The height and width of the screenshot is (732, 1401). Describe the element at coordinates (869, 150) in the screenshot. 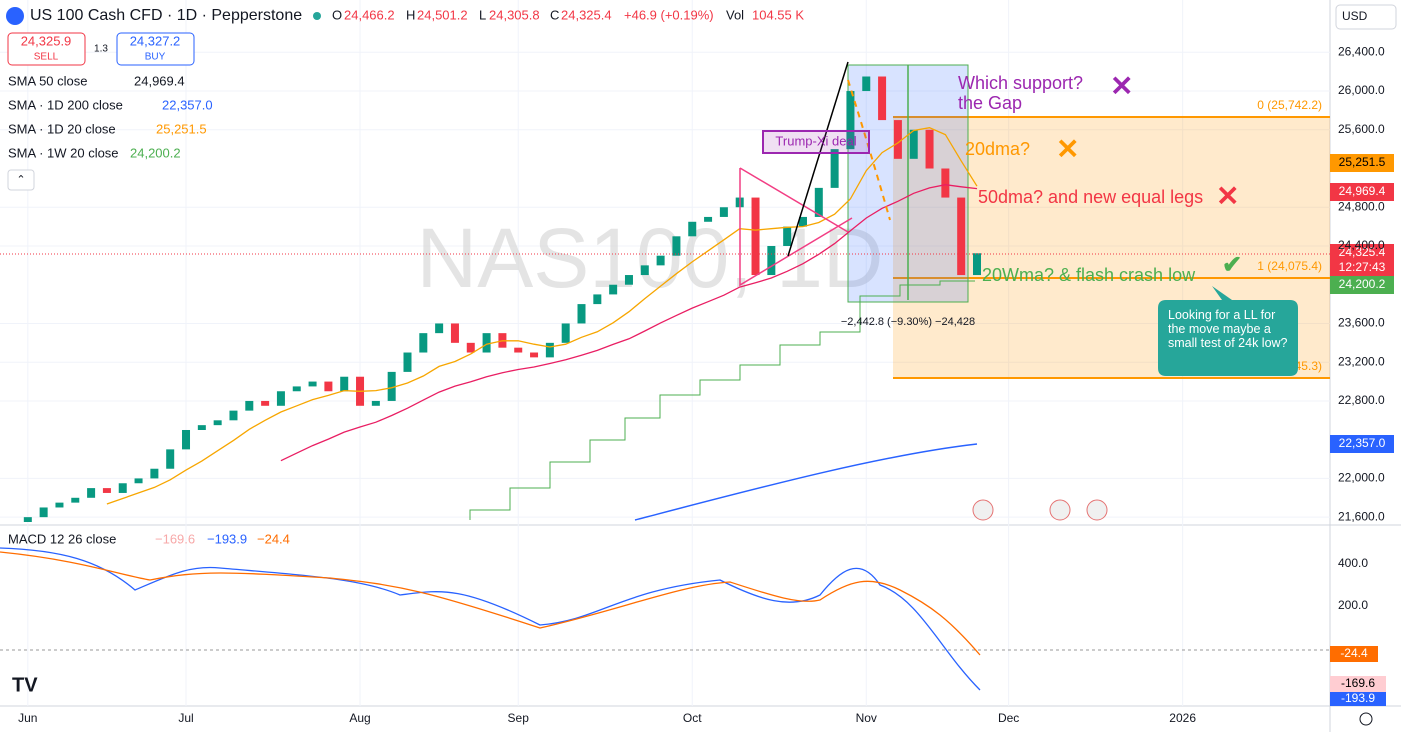

I see `path-projection` at that location.